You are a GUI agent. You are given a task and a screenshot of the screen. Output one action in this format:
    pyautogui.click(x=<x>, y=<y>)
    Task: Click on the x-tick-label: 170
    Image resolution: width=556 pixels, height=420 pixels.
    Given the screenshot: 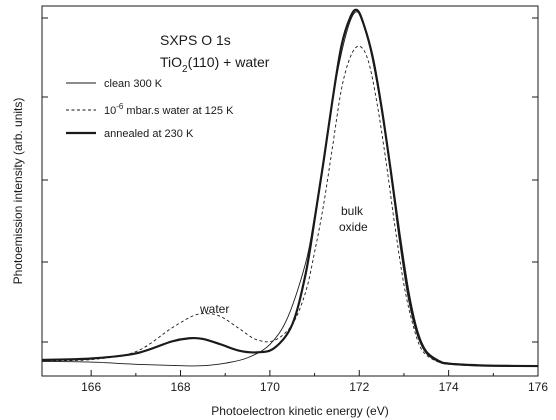 What is the action you would take?
    pyautogui.click(x=270, y=387)
    